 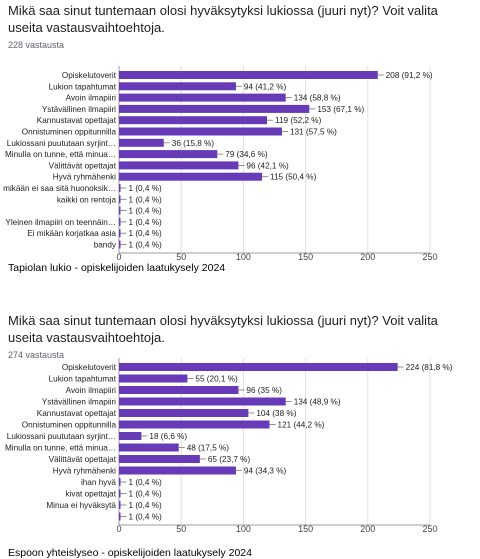 I want to click on value-label: 115 (50,4 %), so click(x=293, y=177).